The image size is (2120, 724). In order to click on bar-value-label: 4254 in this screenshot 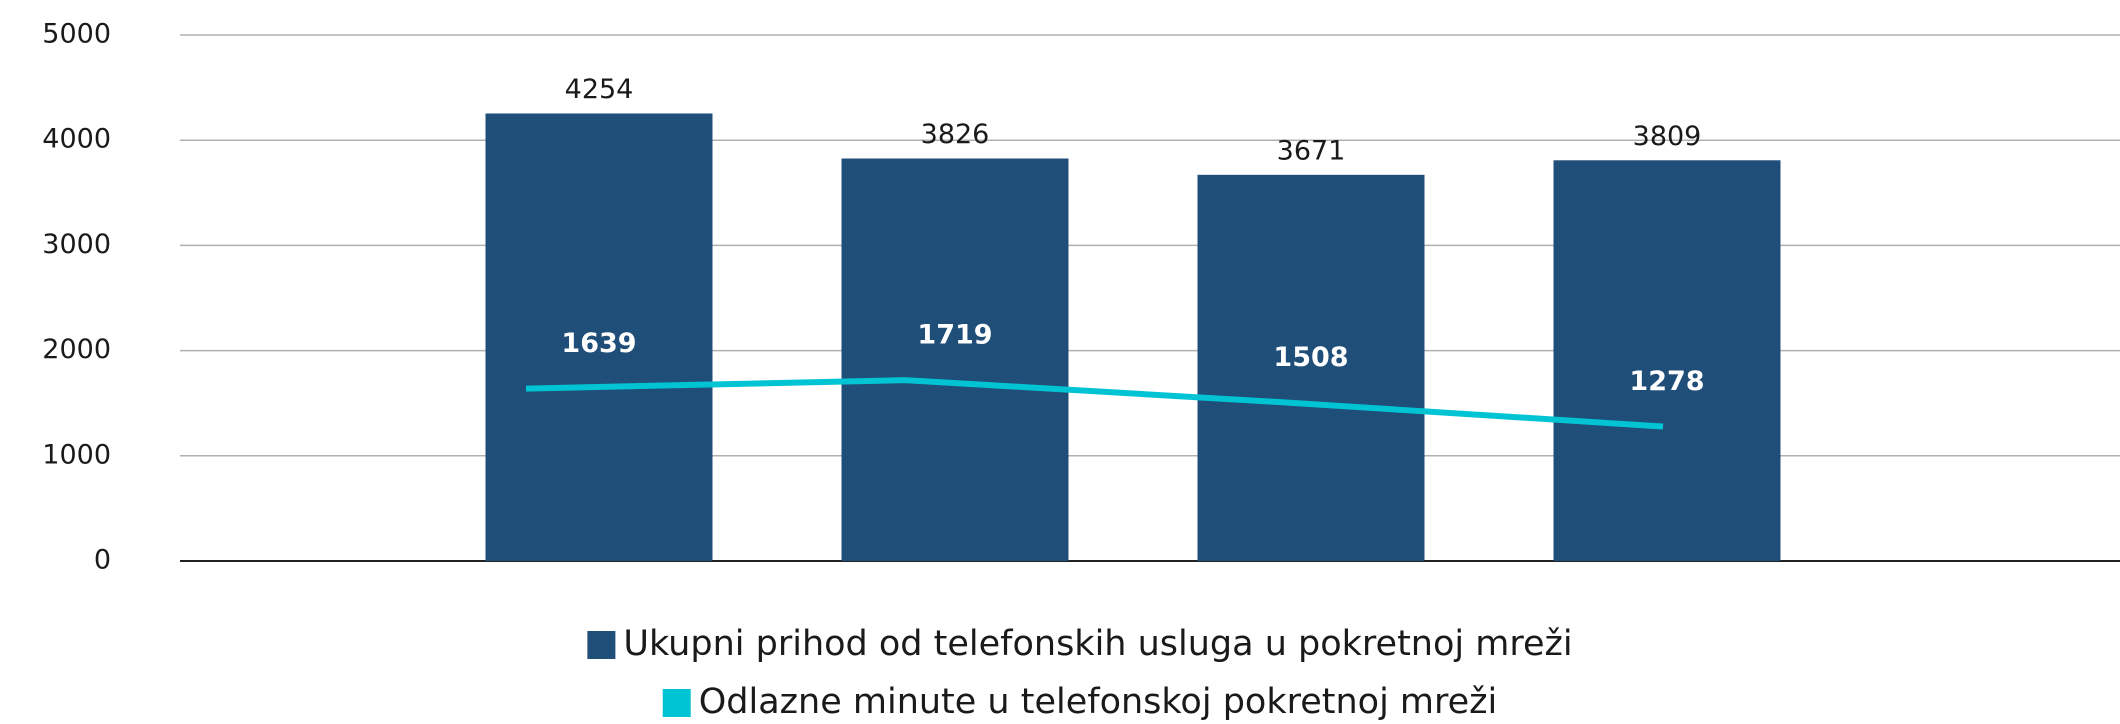, I will do `click(599, 89)`.